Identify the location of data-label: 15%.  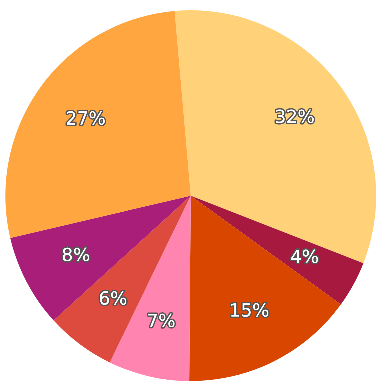
(250, 310).